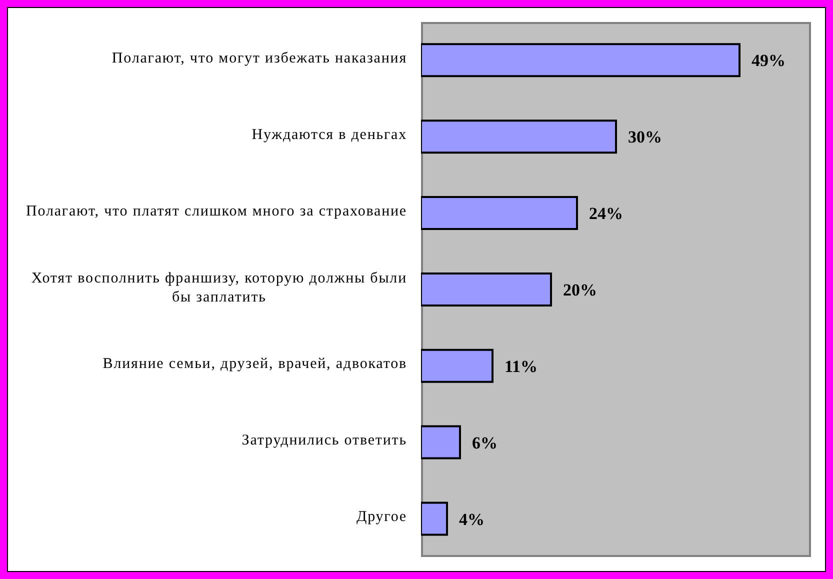 Image resolution: width=833 pixels, height=579 pixels. I want to click on y-tick-label: Полагают, что могут избежать наказания, so click(260, 58).